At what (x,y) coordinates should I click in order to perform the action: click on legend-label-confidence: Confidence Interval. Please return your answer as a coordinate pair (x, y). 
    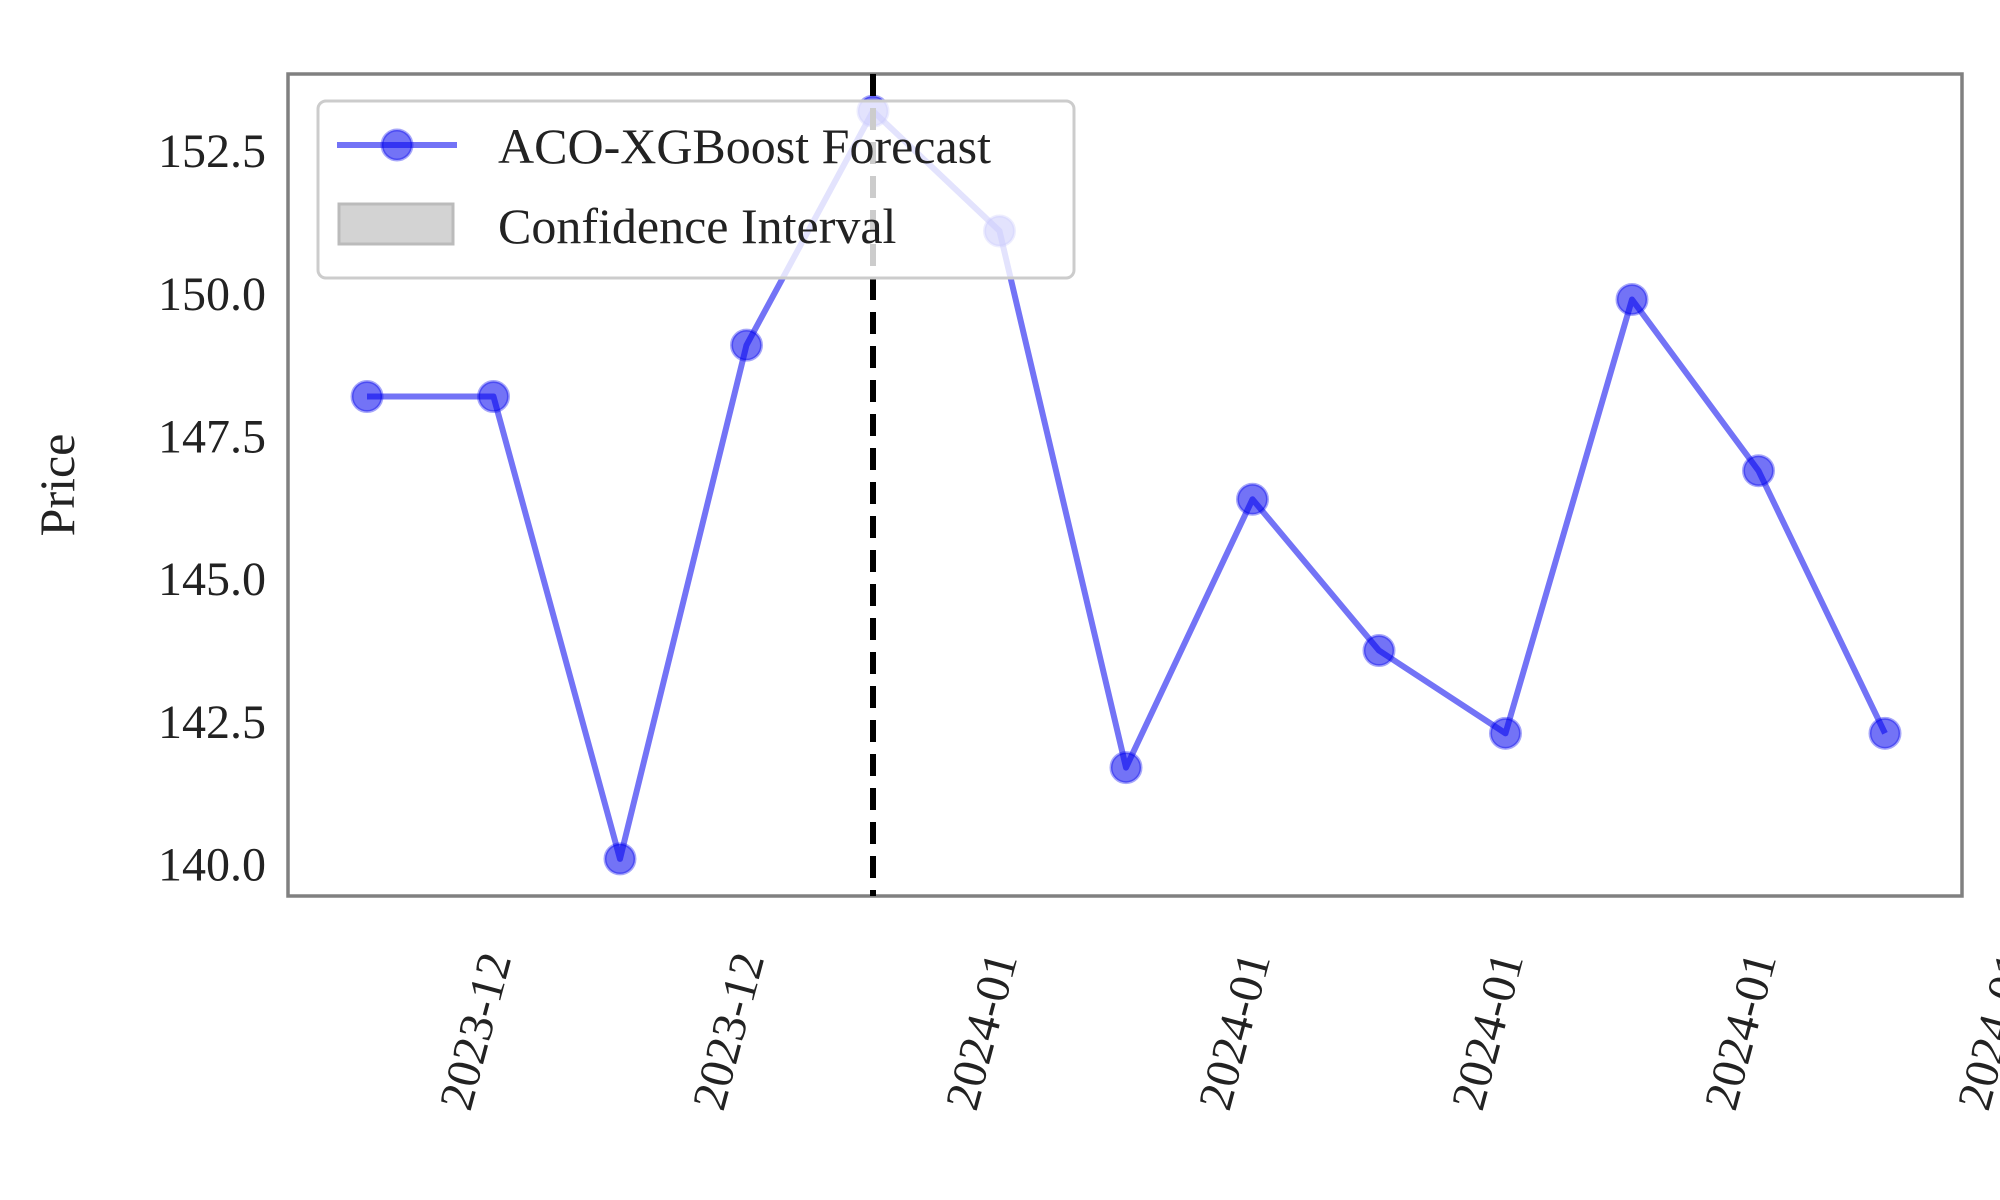
    Looking at the image, I should click on (697, 226).